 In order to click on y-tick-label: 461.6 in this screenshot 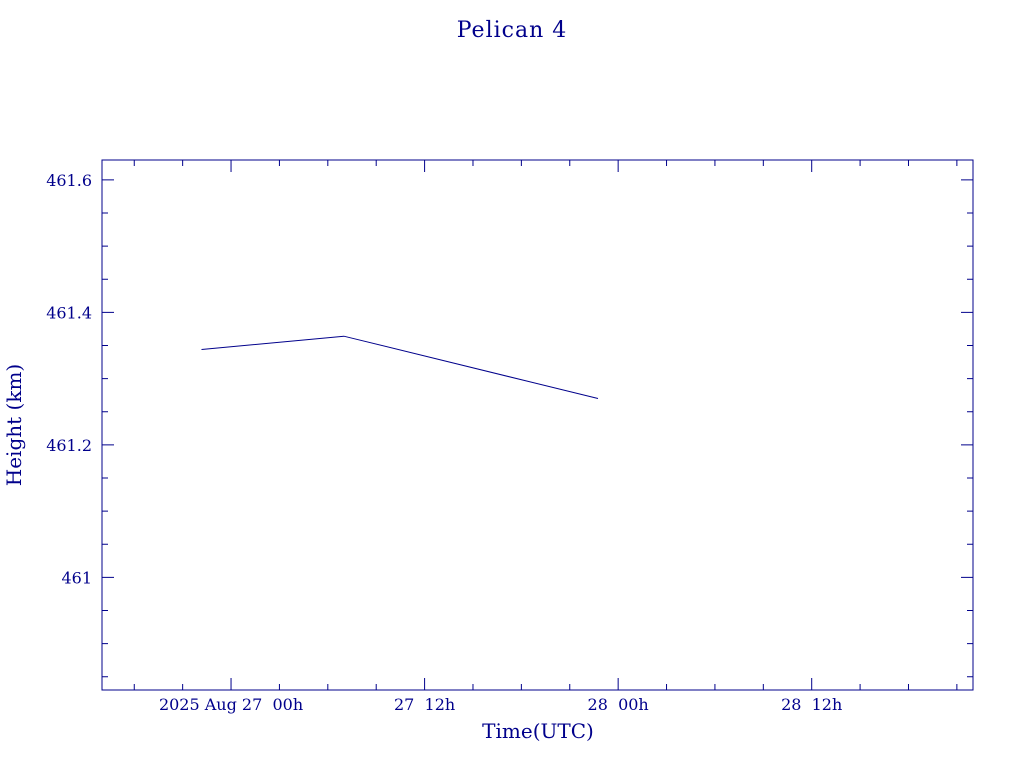, I will do `click(69, 180)`.